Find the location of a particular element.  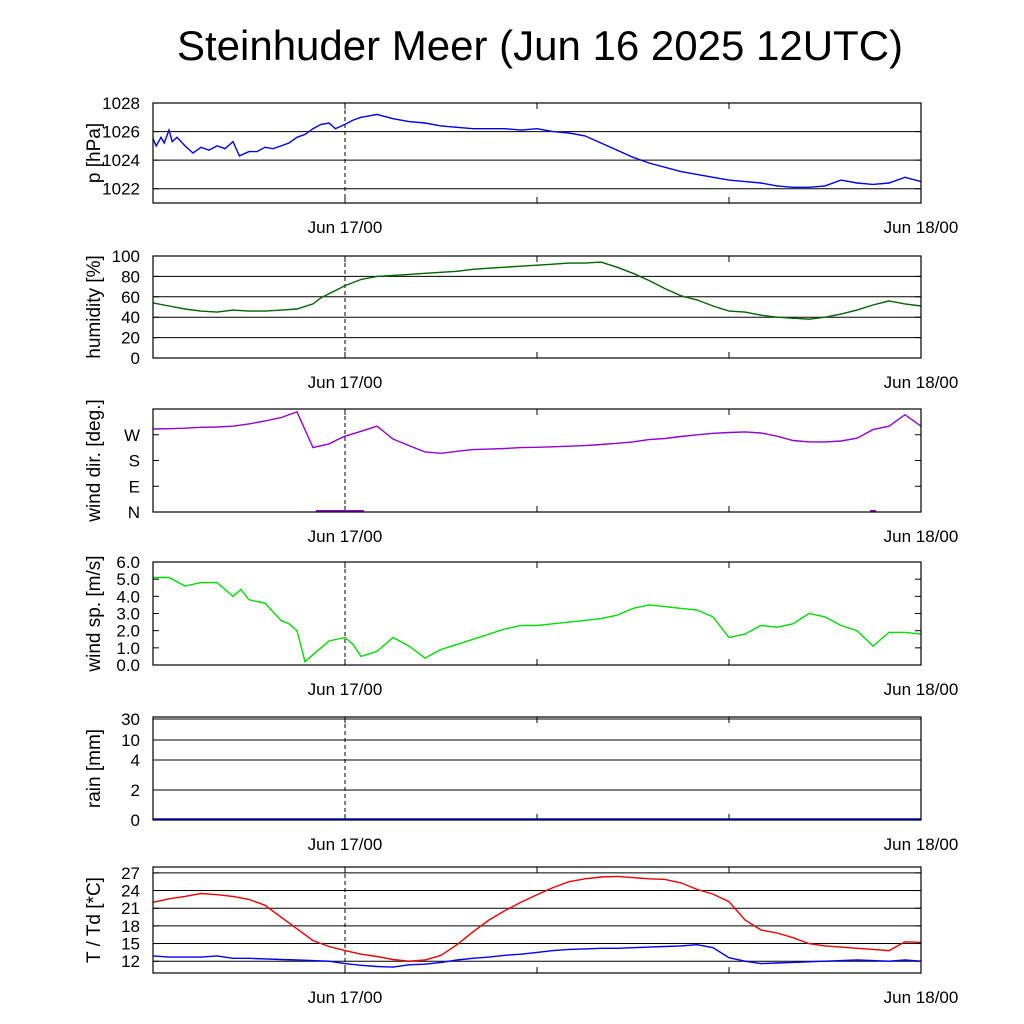

x-tick-label: Jun 18/00 is located at coordinates (921, 227).